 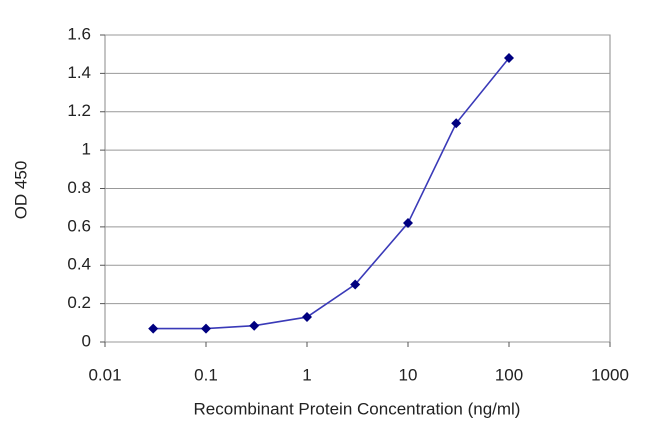 What do you see at coordinates (79, 187) in the screenshot?
I see `y-tick-label: 0.8` at bounding box center [79, 187].